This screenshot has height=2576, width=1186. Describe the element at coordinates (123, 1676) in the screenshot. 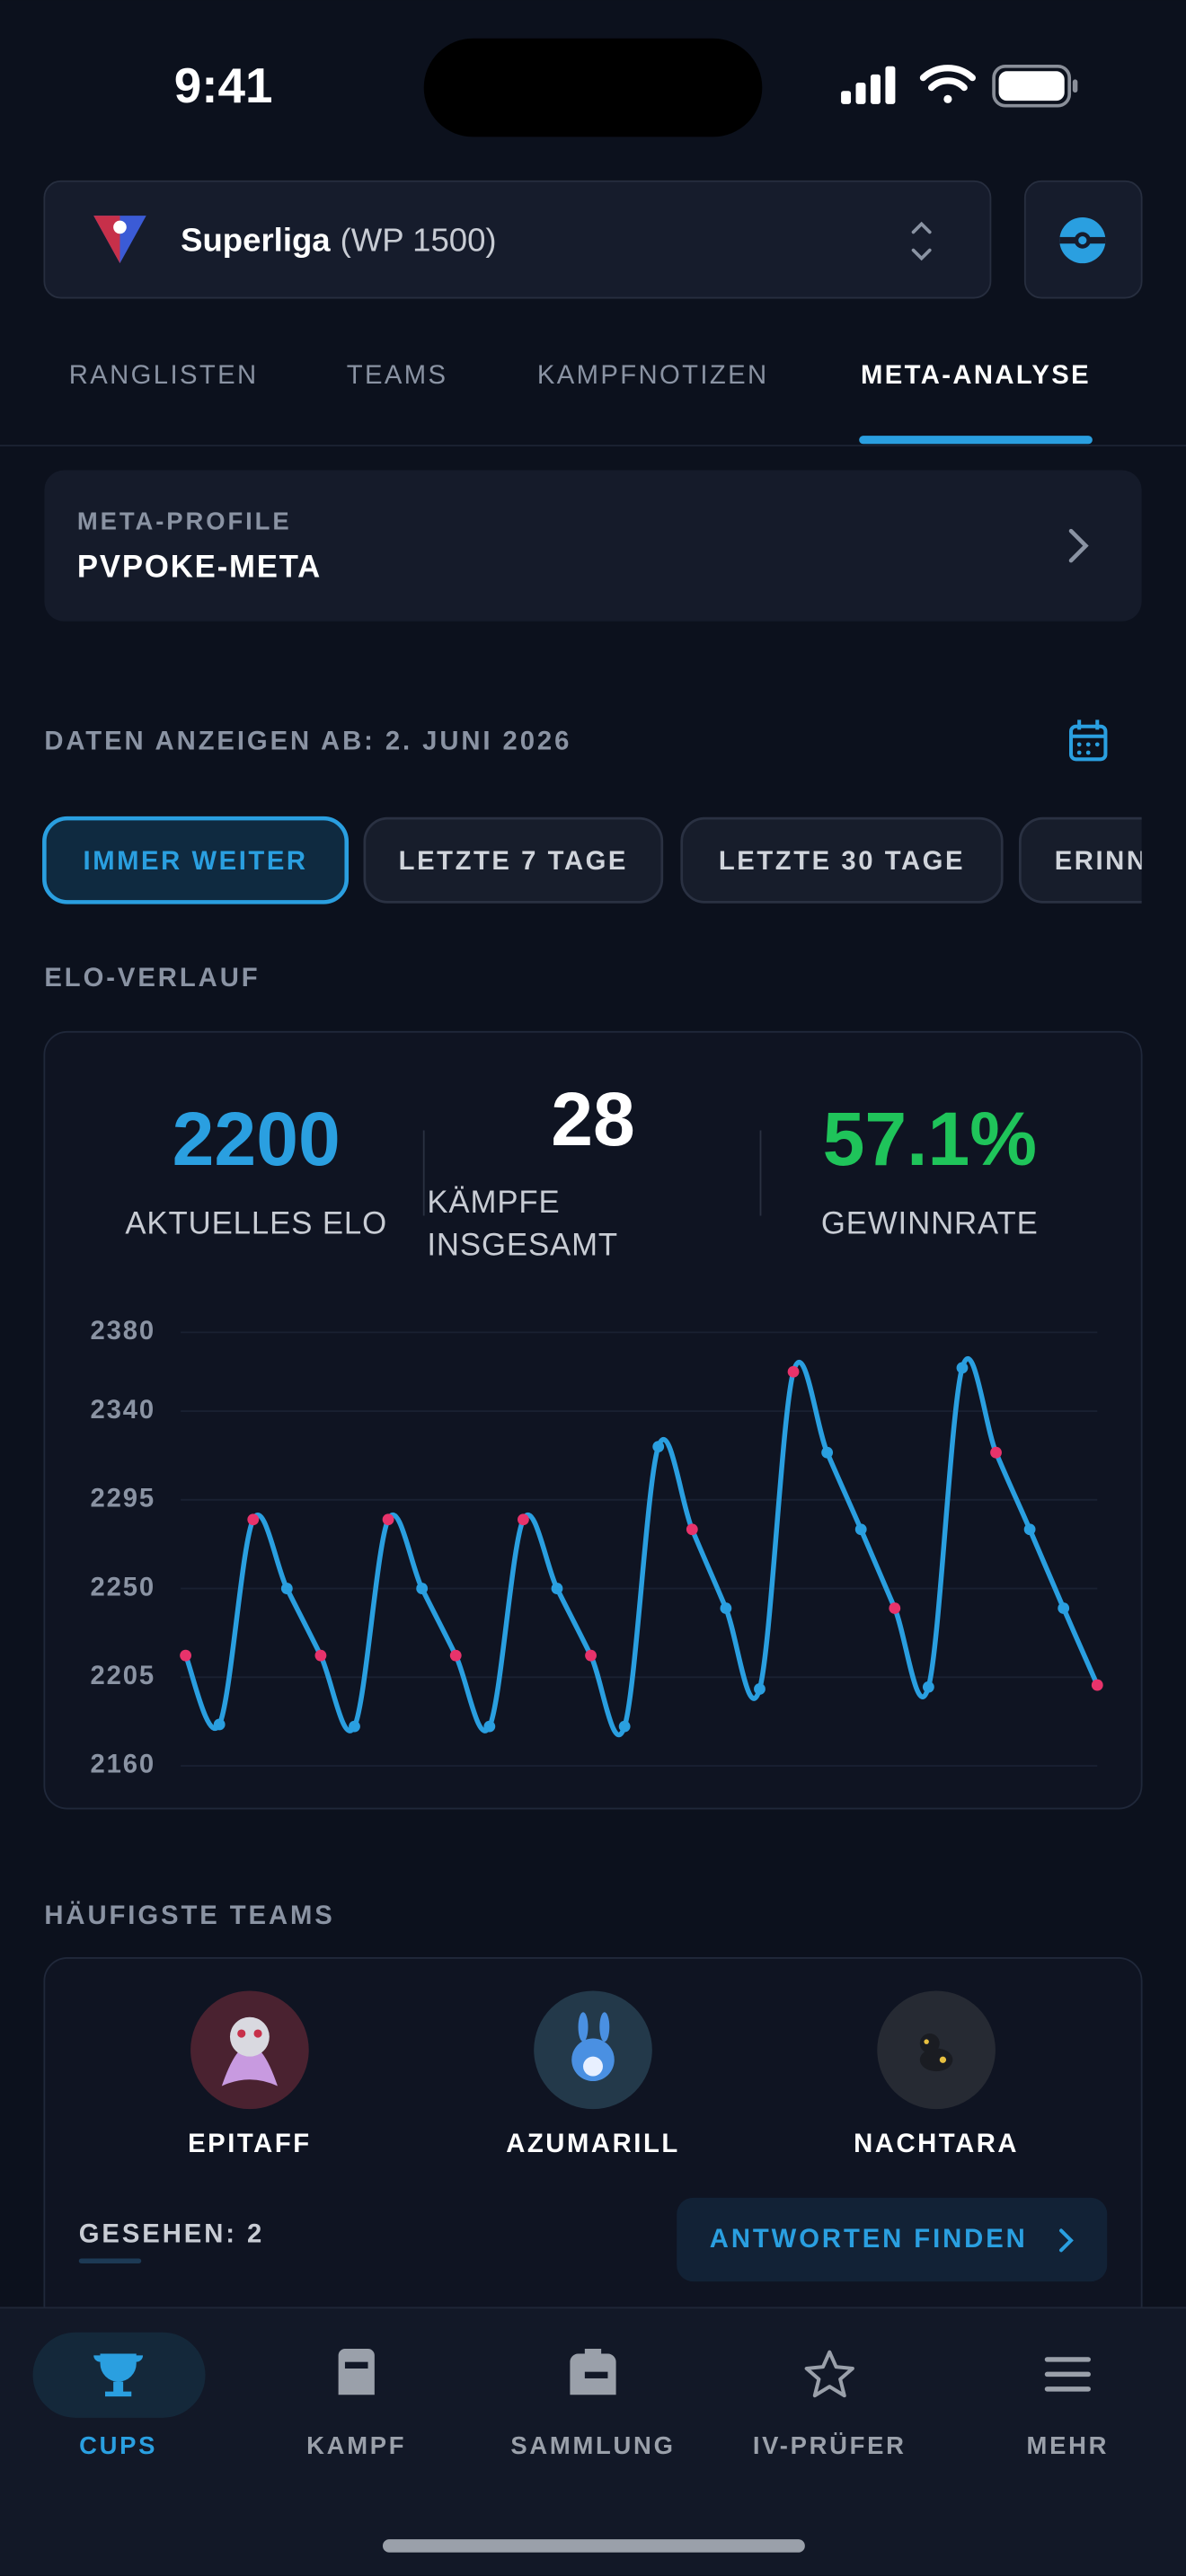

I see `y-tick-label: 2205` at that location.